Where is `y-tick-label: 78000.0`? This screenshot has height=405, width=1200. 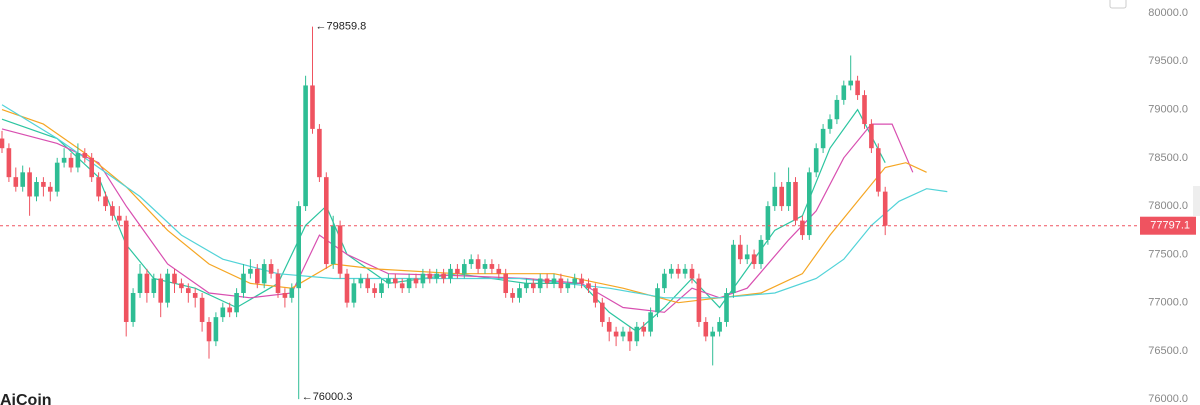
y-tick-label: 78000.0 is located at coordinates (1168, 206).